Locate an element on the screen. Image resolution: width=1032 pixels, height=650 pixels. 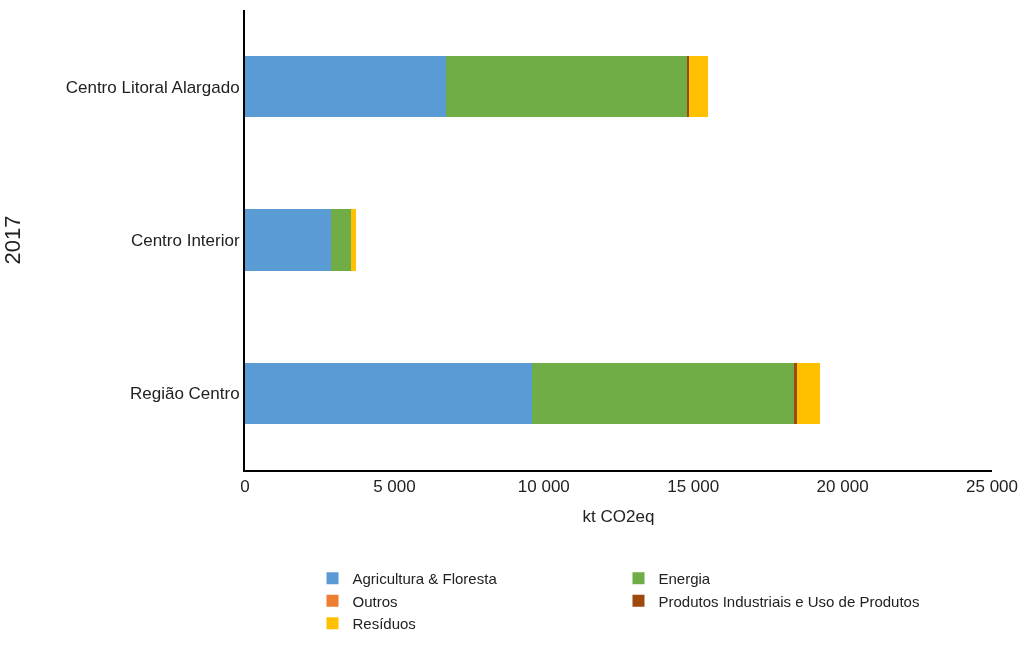
x-tick-label: 15 000 is located at coordinates (693, 487).